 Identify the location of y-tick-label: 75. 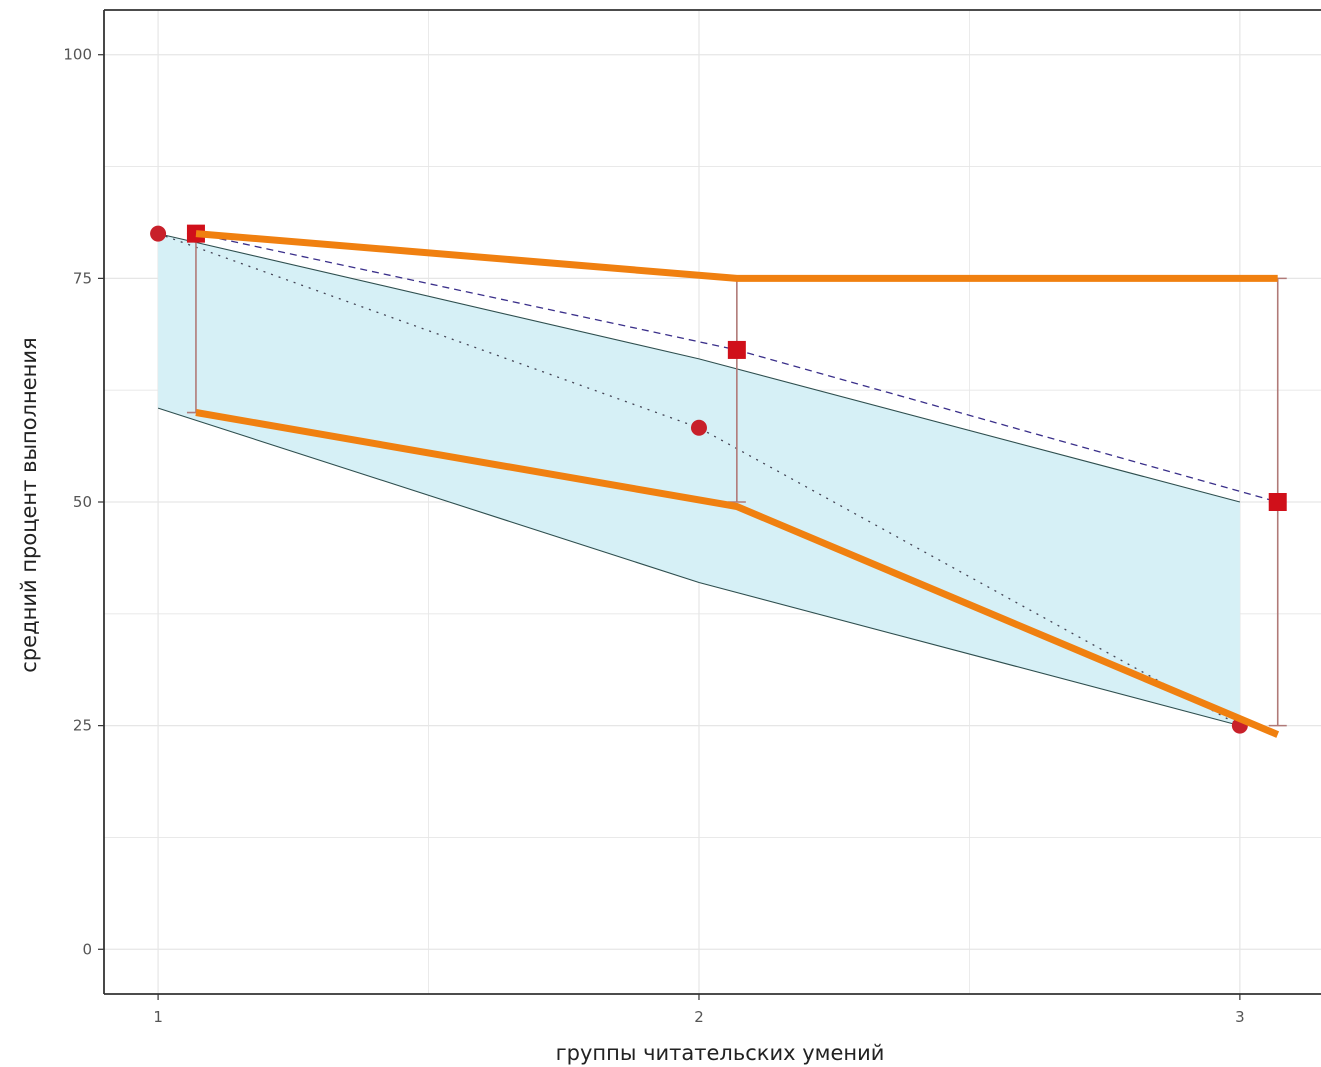
(82, 278).